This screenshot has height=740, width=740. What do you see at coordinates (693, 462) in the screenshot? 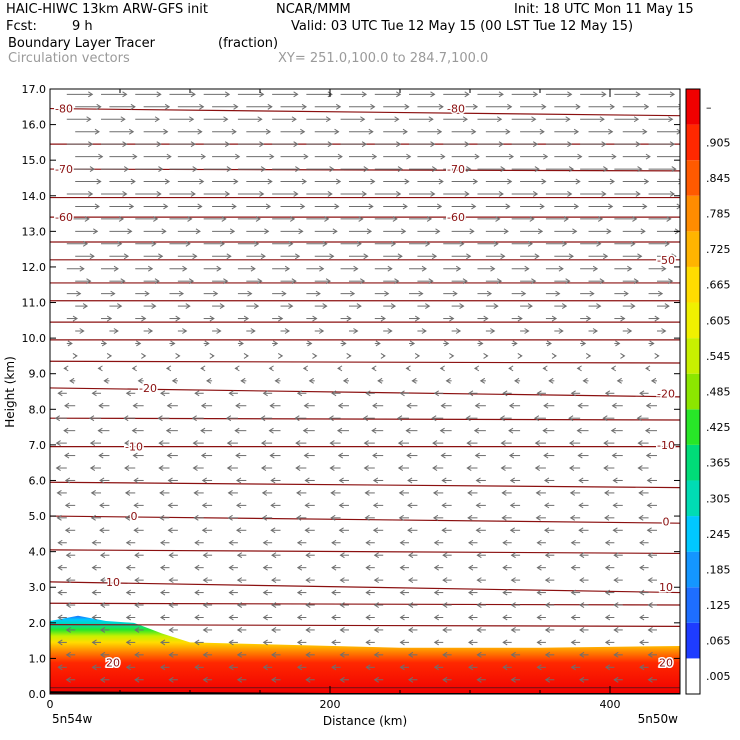
I see `colorbar-swatch` at bounding box center [693, 462].